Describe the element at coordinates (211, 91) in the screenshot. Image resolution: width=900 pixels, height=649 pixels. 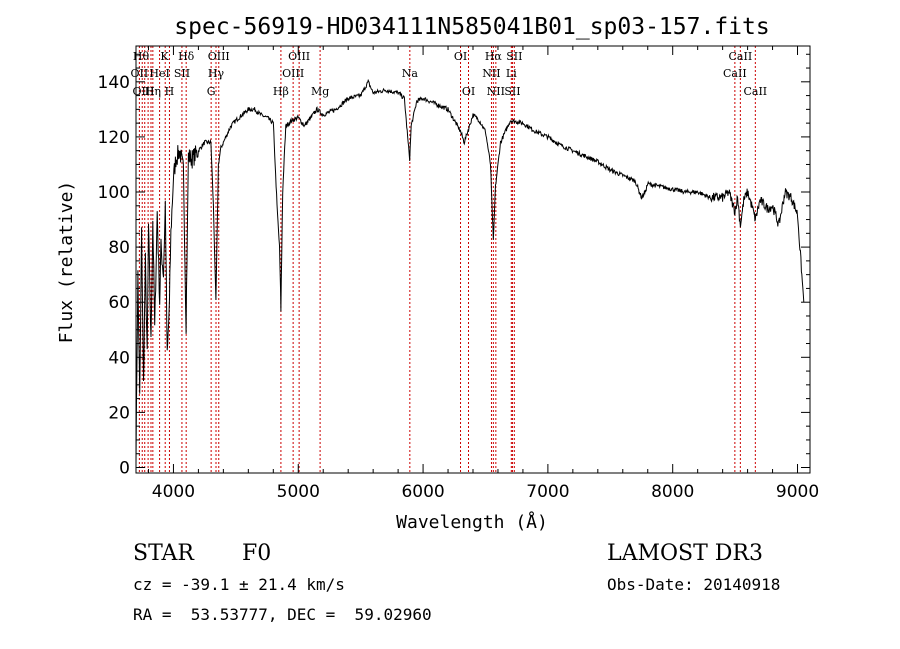
I see `line-label: G` at that location.